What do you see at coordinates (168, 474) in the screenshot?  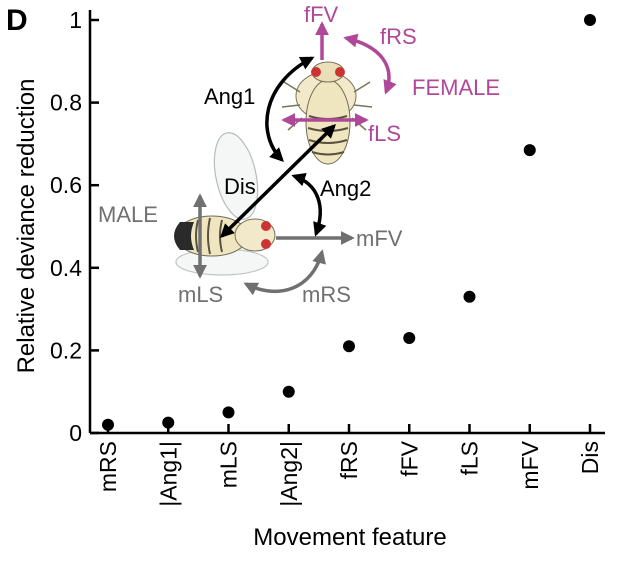 I see `x-tick-label: |Ang1|` at bounding box center [168, 474].